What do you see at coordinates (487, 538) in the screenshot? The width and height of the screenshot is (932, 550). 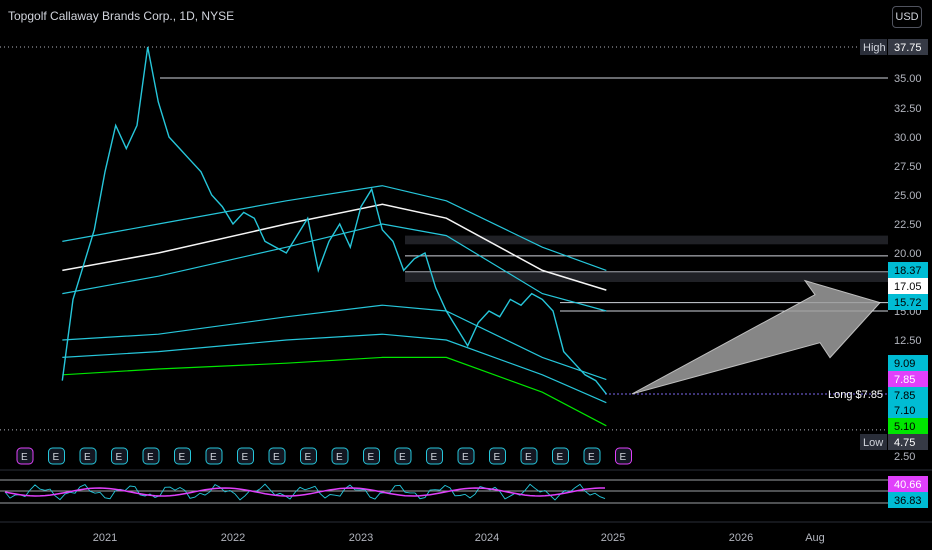 I see `x-tick-label: 2024` at bounding box center [487, 538].